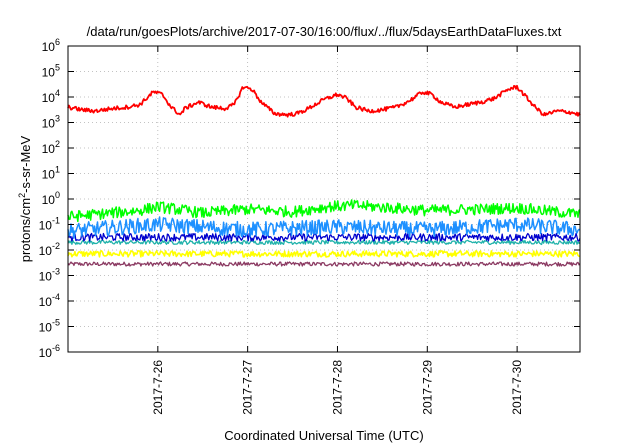 The width and height of the screenshot is (640, 448). What do you see at coordinates (56, 221) in the screenshot?
I see `y-tick-exponent: -1` at bounding box center [56, 221].